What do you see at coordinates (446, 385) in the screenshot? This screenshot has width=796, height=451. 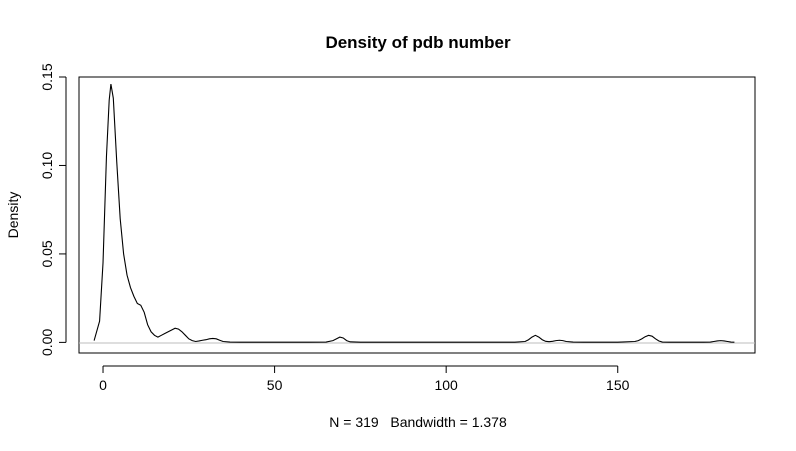 I see `x-tick-label: 100` at bounding box center [446, 385].